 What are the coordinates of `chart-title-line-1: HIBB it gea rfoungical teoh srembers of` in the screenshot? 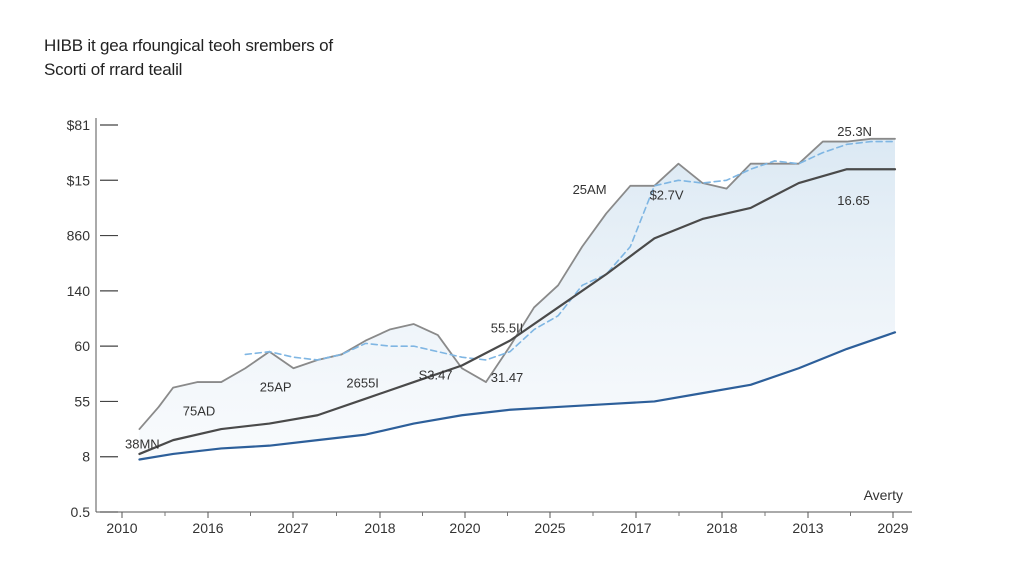 It's located at (188, 45).